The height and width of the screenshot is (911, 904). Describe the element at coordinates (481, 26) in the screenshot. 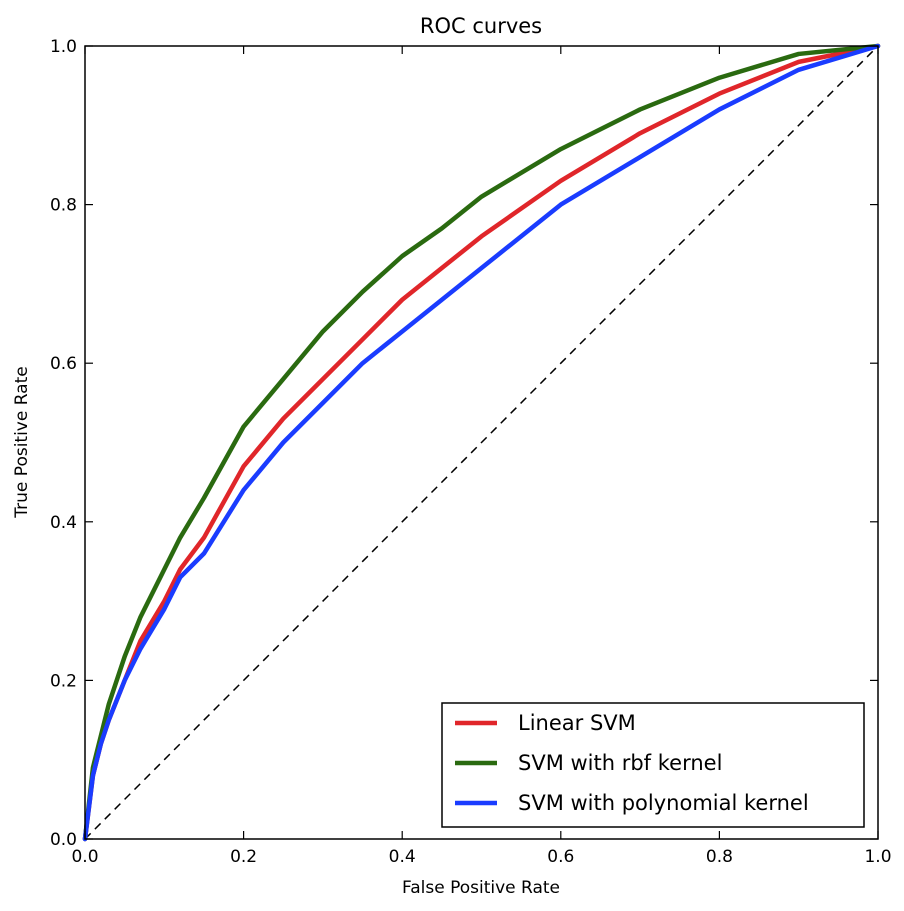

I see `chart-title: ROC curves` at that location.